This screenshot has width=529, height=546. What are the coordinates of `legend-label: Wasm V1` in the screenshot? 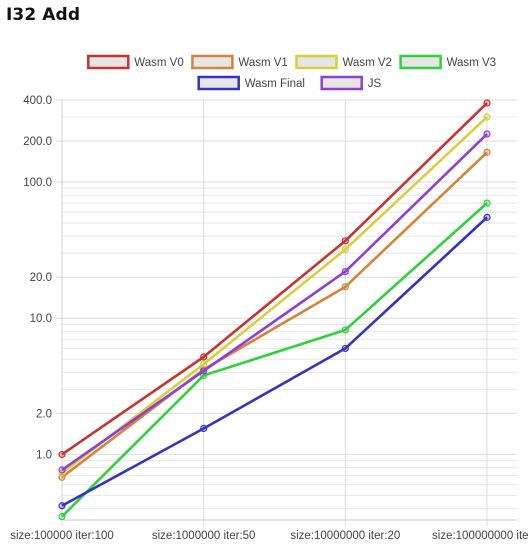 It's located at (262, 63).